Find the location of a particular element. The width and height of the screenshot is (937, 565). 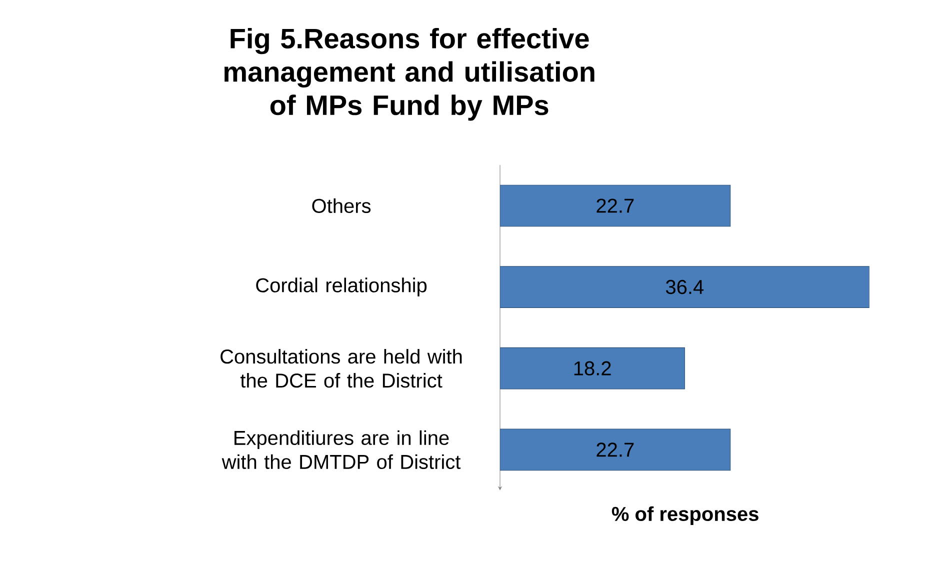

data-label: 18.2 is located at coordinates (592, 368).